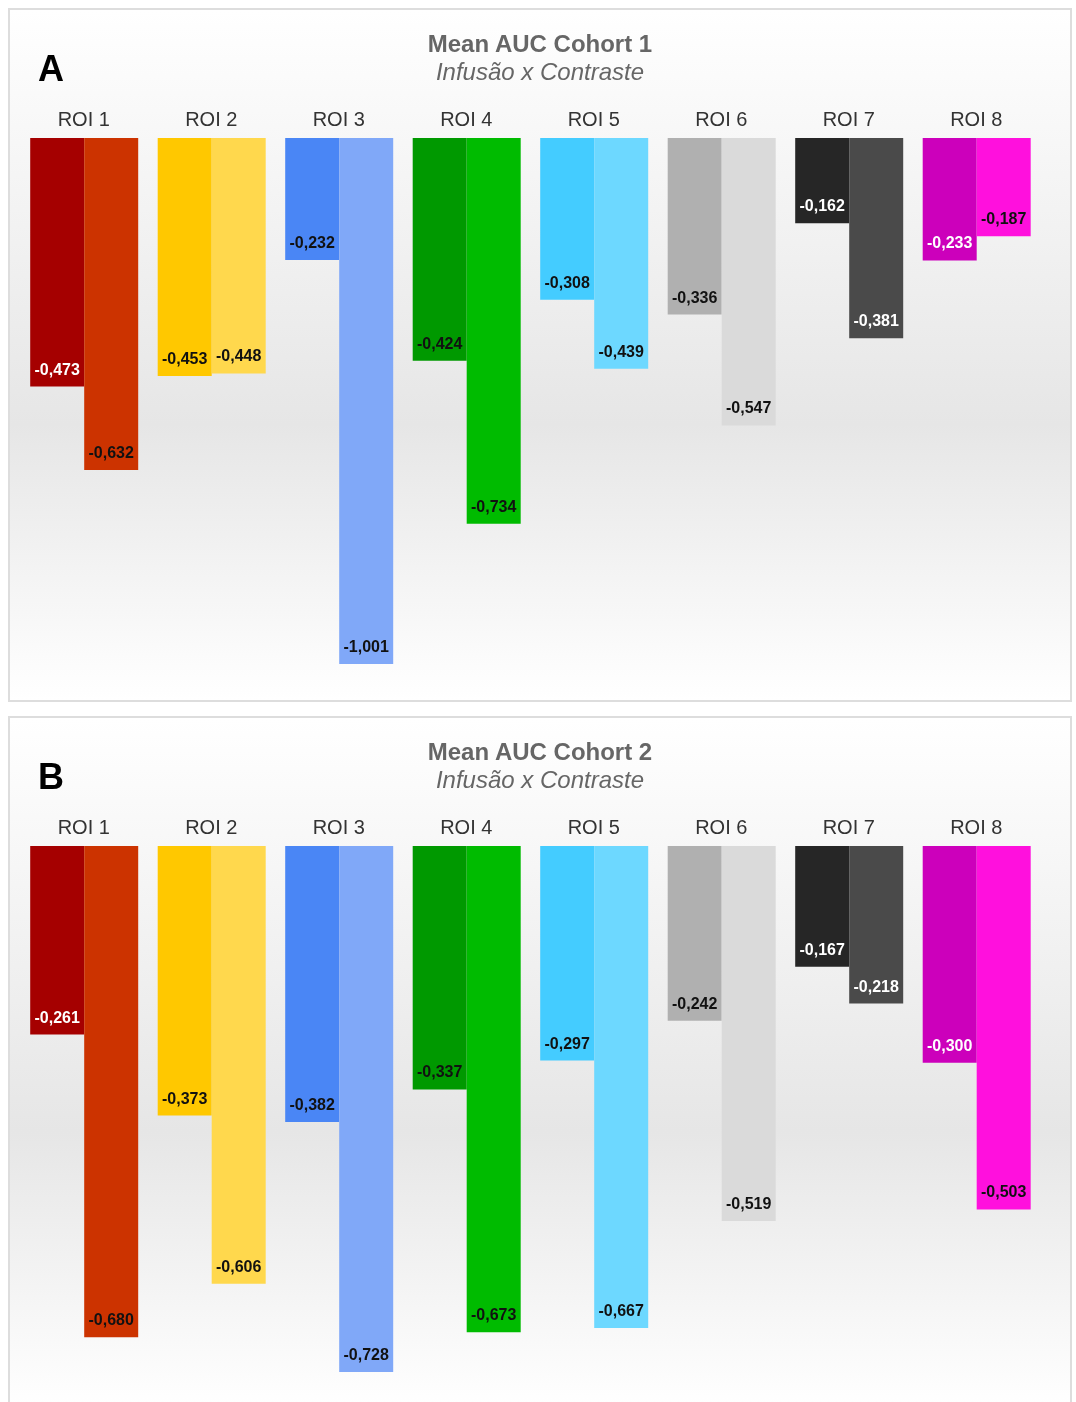 The width and height of the screenshot is (1076, 1402). What do you see at coordinates (51, 777) in the screenshot?
I see `text: B` at bounding box center [51, 777].